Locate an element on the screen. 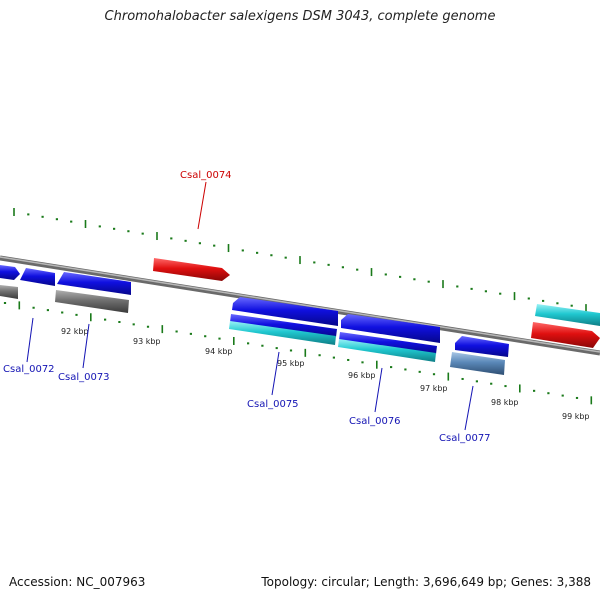  gene-label-csal-0077: Csal_0077 is located at coordinates (465, 438).